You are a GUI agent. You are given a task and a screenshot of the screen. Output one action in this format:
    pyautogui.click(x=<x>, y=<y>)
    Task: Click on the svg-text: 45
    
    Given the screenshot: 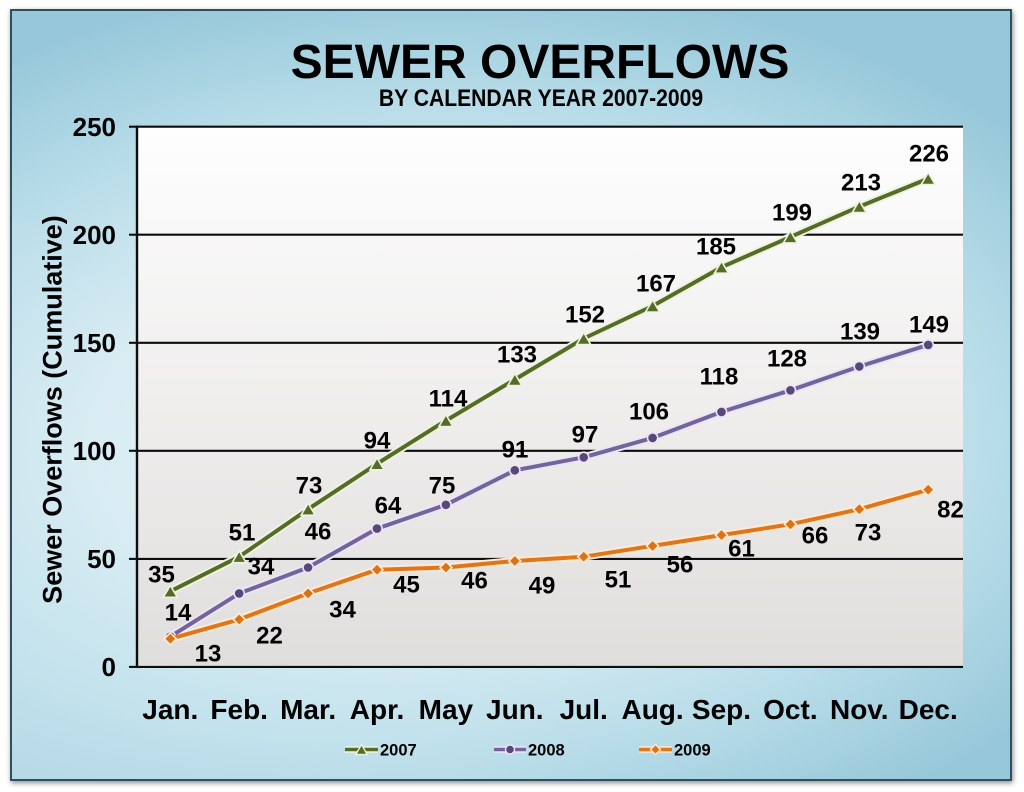 What is the action you would take?
    pyautogui.click(x=406, y=585)
    